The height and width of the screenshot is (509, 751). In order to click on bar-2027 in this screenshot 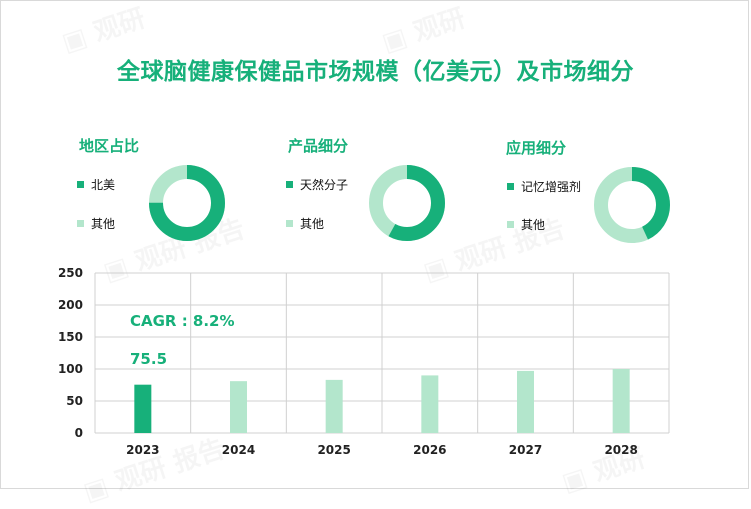, I will do `click(525, 401)`.